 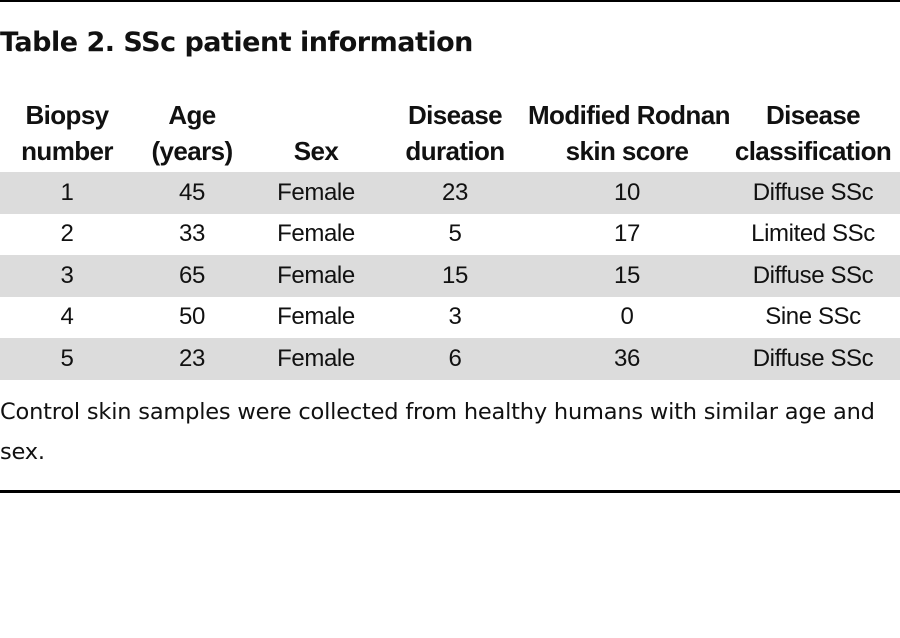 I want to click on cell-age: 33, so click(x=192, y=234).